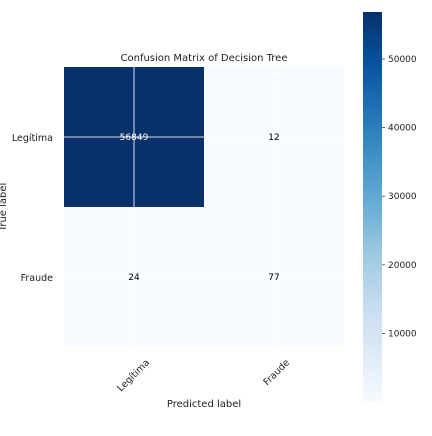 The image size is (432, 436). I want to click on cell-value-fraude-fraude: 77, so click(273, 278).